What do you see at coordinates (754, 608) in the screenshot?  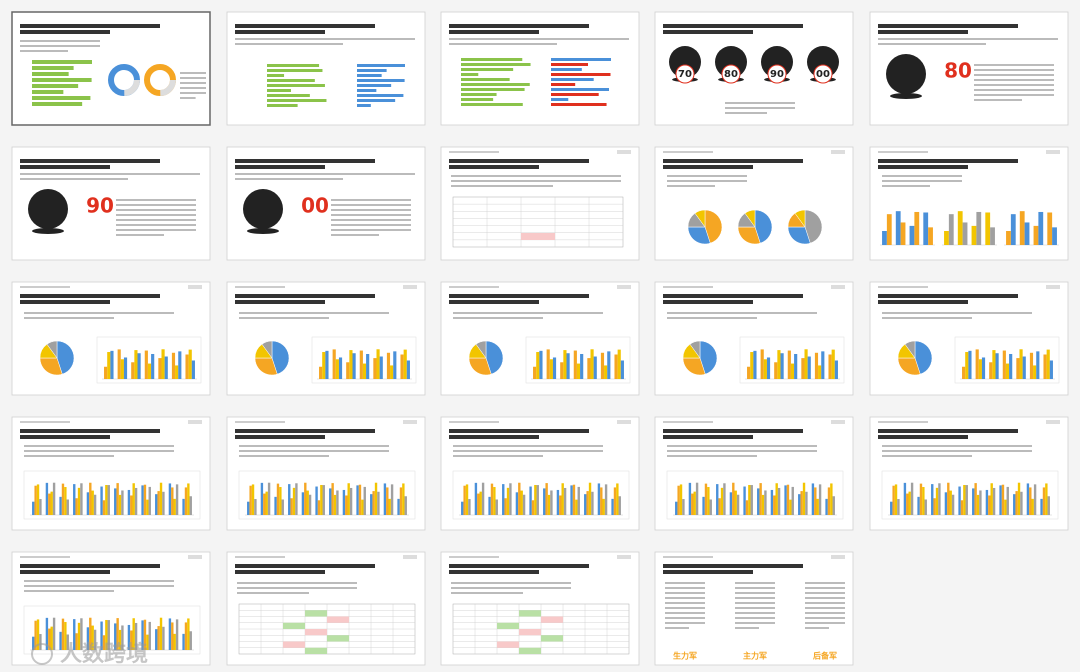 I see `slide-thumbnail: 生力军 主力军 后备军` at bounding box center [754, 608].